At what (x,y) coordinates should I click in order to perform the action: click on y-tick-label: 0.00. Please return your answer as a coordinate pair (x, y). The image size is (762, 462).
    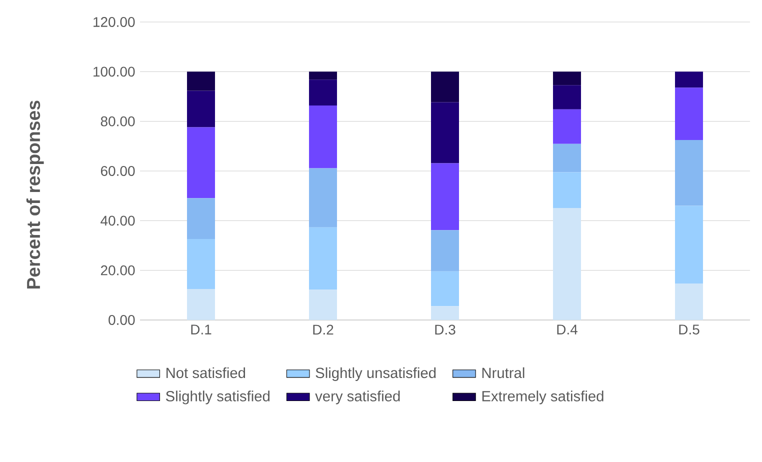
    Looking at the image, I should click on (121, 320).